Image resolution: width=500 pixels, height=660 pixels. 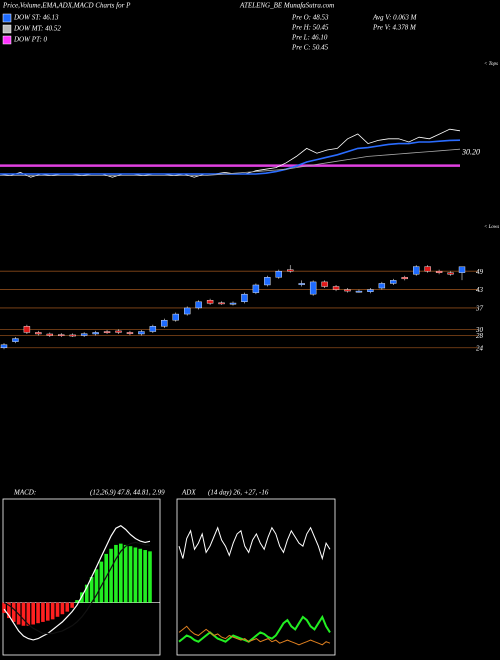 What do you see at coordinates (480, 272) in the screenshot?
I see `level-label: 49` at bounding box center [480, 272].